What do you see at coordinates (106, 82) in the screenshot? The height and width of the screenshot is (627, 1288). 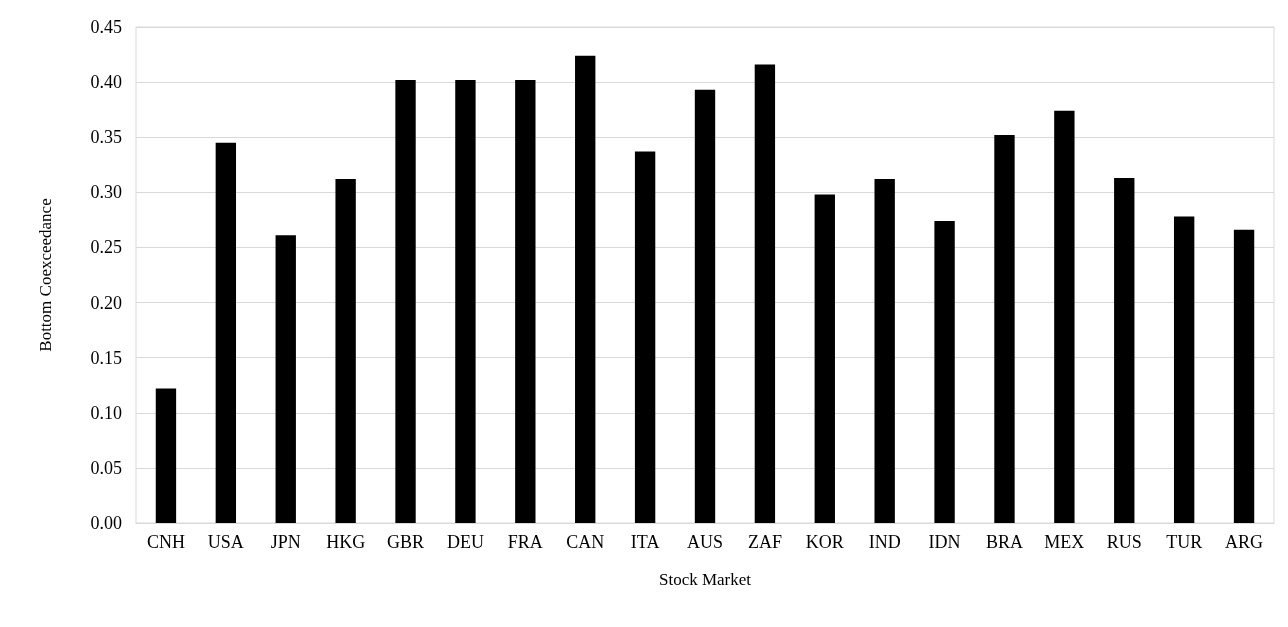 I see `y-tick-label: 0.40` at bounding box center [106, 82].